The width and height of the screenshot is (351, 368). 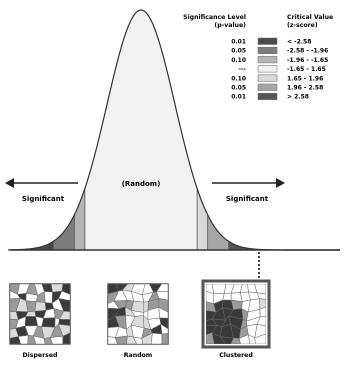 I want to click on z-score-header-line2: (z-score), so click(x=302, y=25).